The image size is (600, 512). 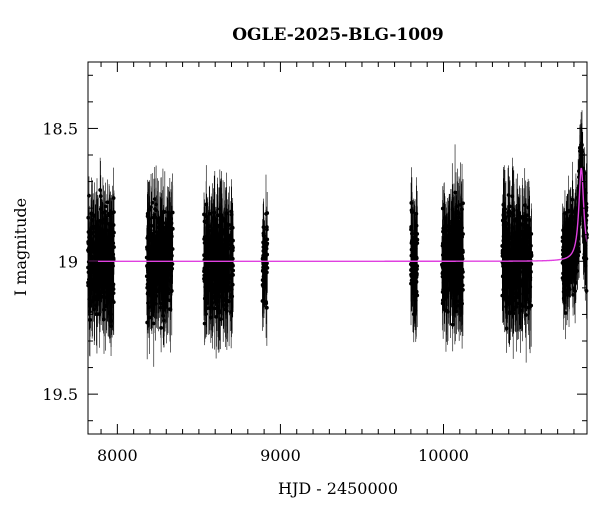 I want to click on chart-title: OGLE-2025-BLG-1009, so click(x=338, y=35).